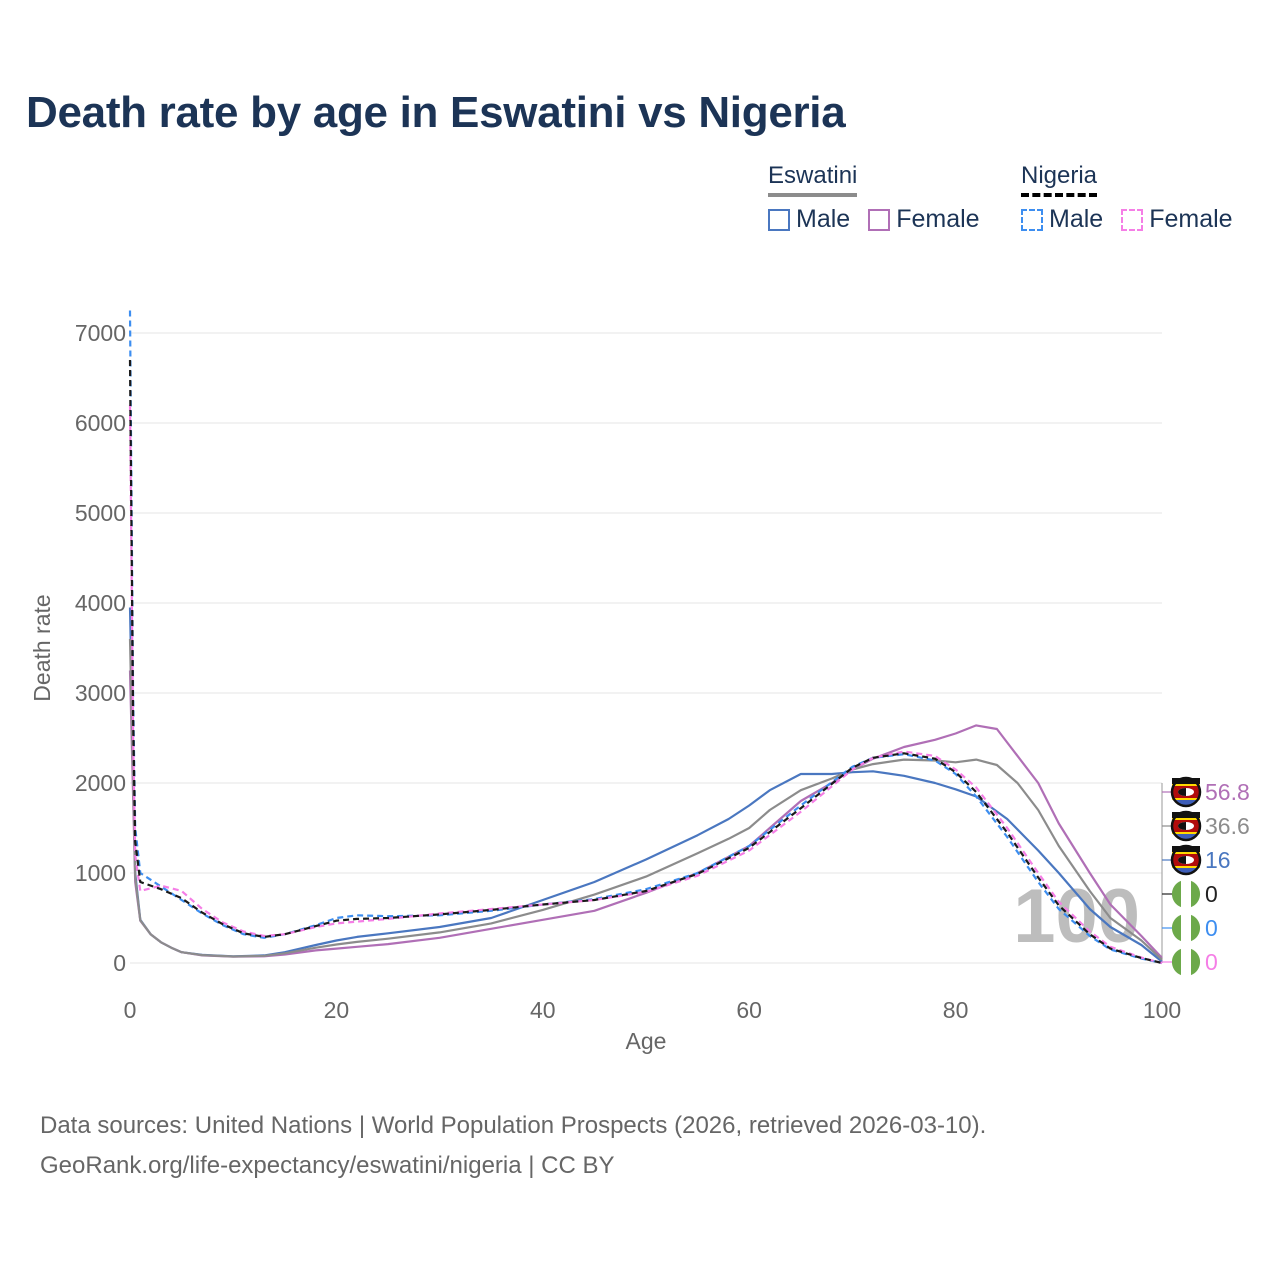  I want to click on y-tick-label: 4000, so click(100, 603).